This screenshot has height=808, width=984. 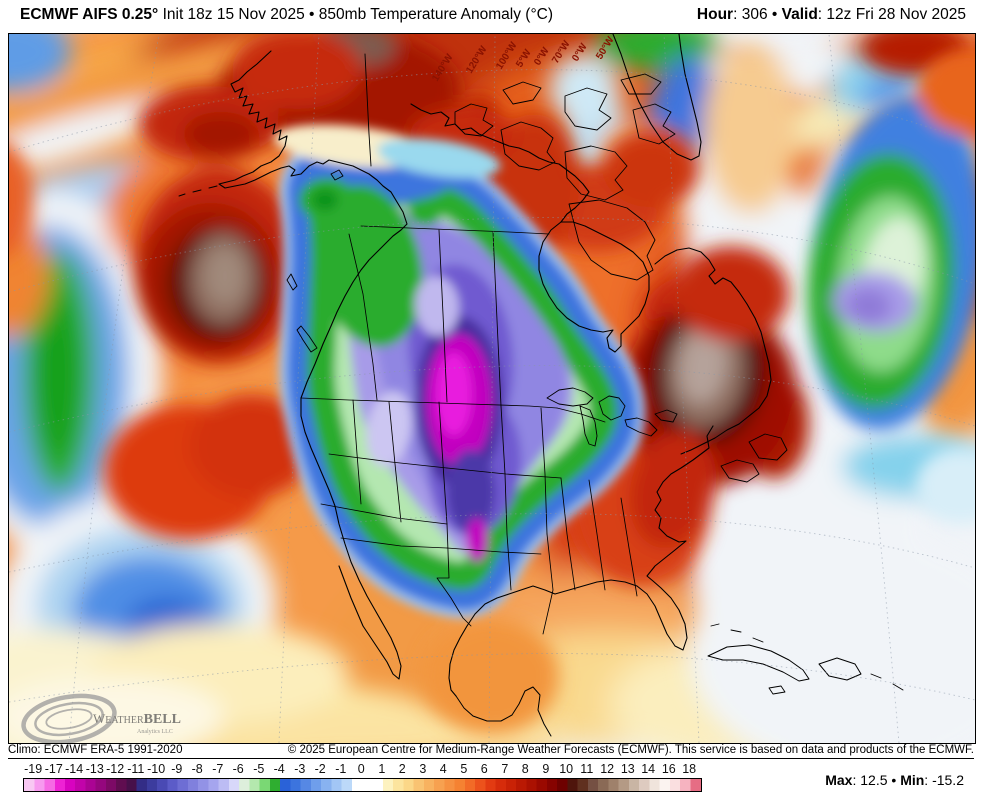 What do you see at coordinates (155, 732) in the screenshot?
I see `svg-text: Analytics LLC` at bounding box center [155, 732].